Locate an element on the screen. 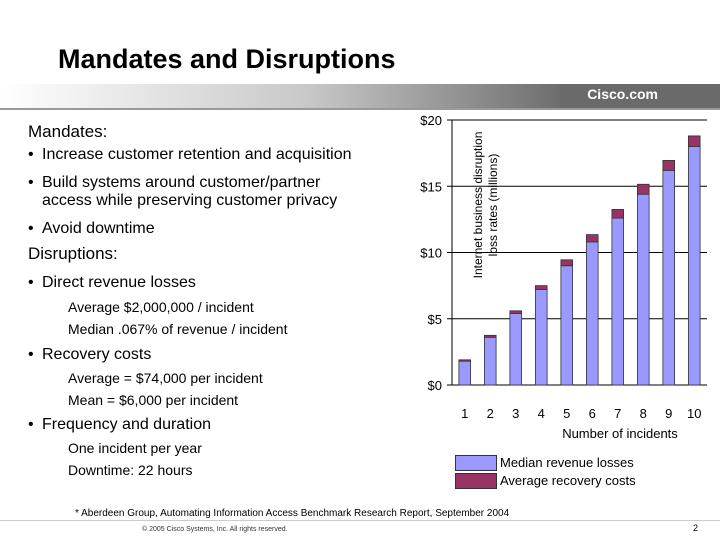 The image size is (720, 540). brand-logo-text: Cisco.com is located at coordinates (622, 94).